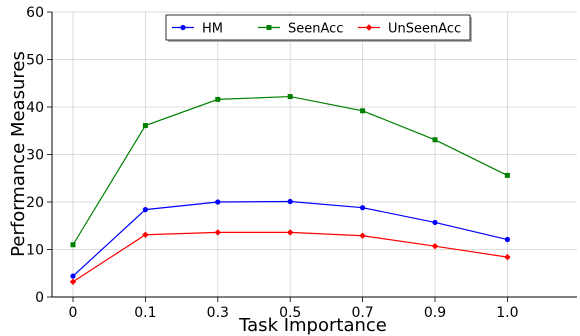  I want to click on x-tick-label: 0.3, so click(218, 313).